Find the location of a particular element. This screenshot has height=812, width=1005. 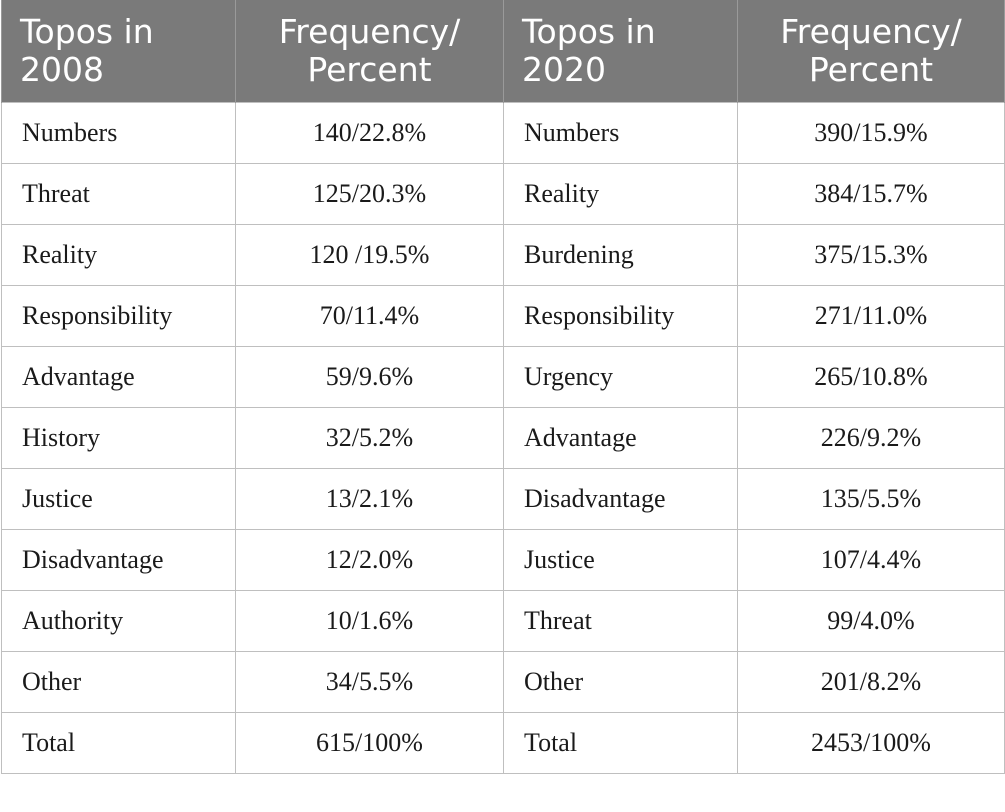

topos-2020-cell: Responsibility is located at coordinates (620, 315).